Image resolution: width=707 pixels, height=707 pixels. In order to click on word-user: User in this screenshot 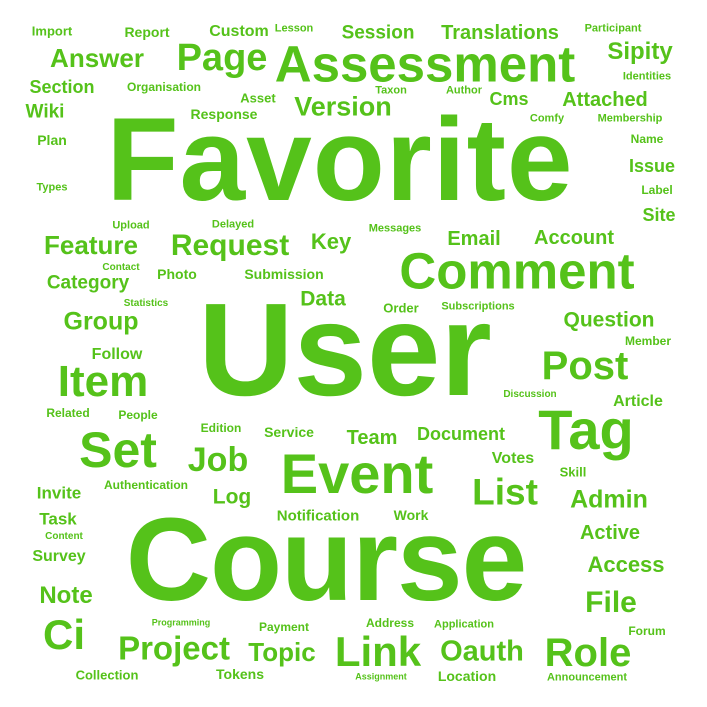, I will do `click(345, 349)`.